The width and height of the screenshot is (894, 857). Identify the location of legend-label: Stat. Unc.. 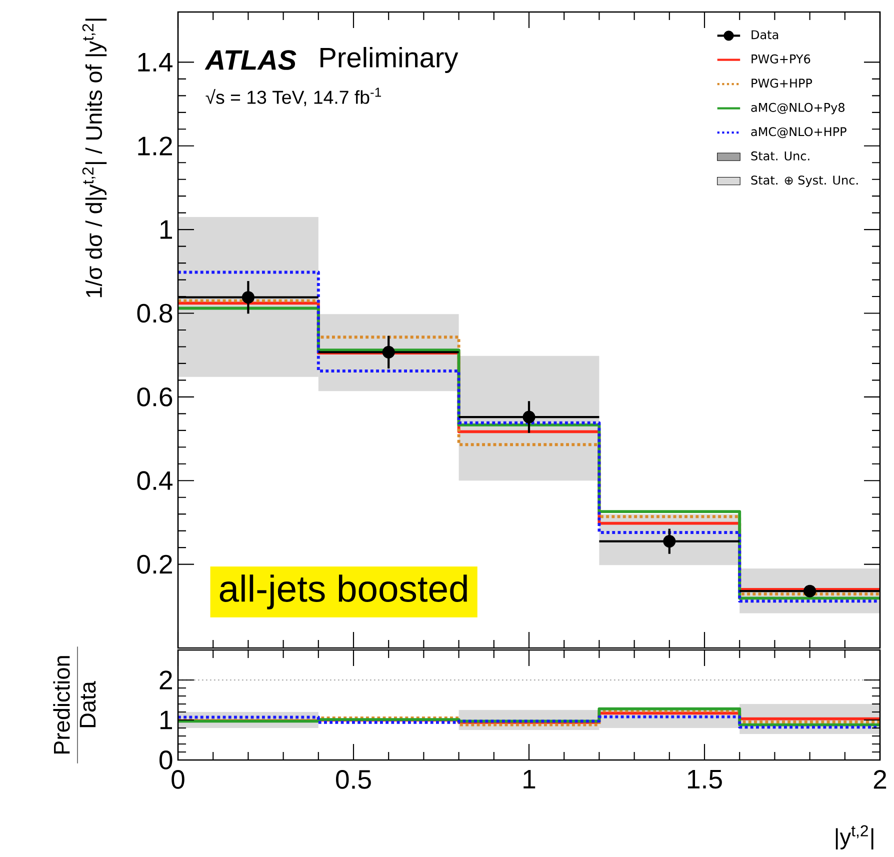
(780, 155).